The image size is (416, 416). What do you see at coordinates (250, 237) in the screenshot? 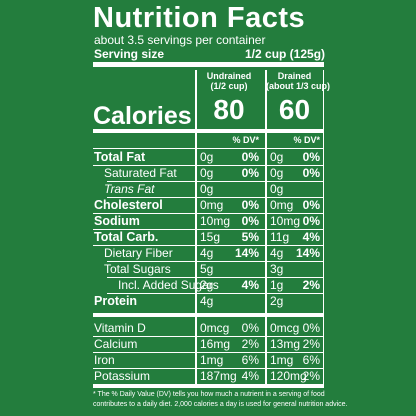
I see `daily-value: 5%` at bounding box center [250, 237].